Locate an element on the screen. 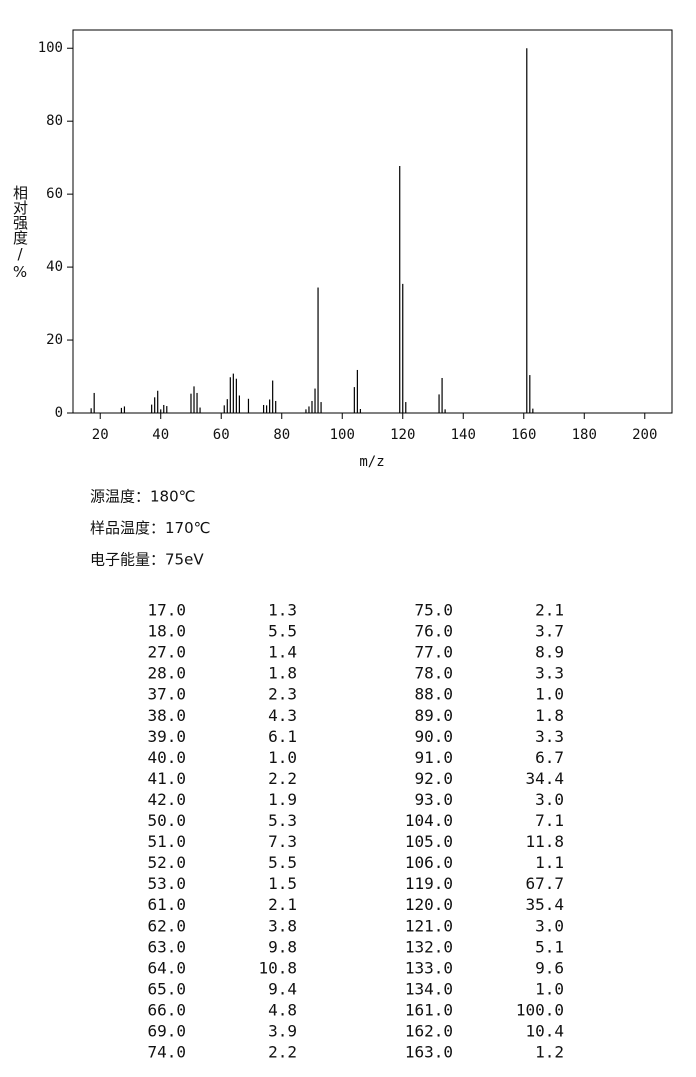  table-cell: 91.0 is located at coordinates (433, 757).